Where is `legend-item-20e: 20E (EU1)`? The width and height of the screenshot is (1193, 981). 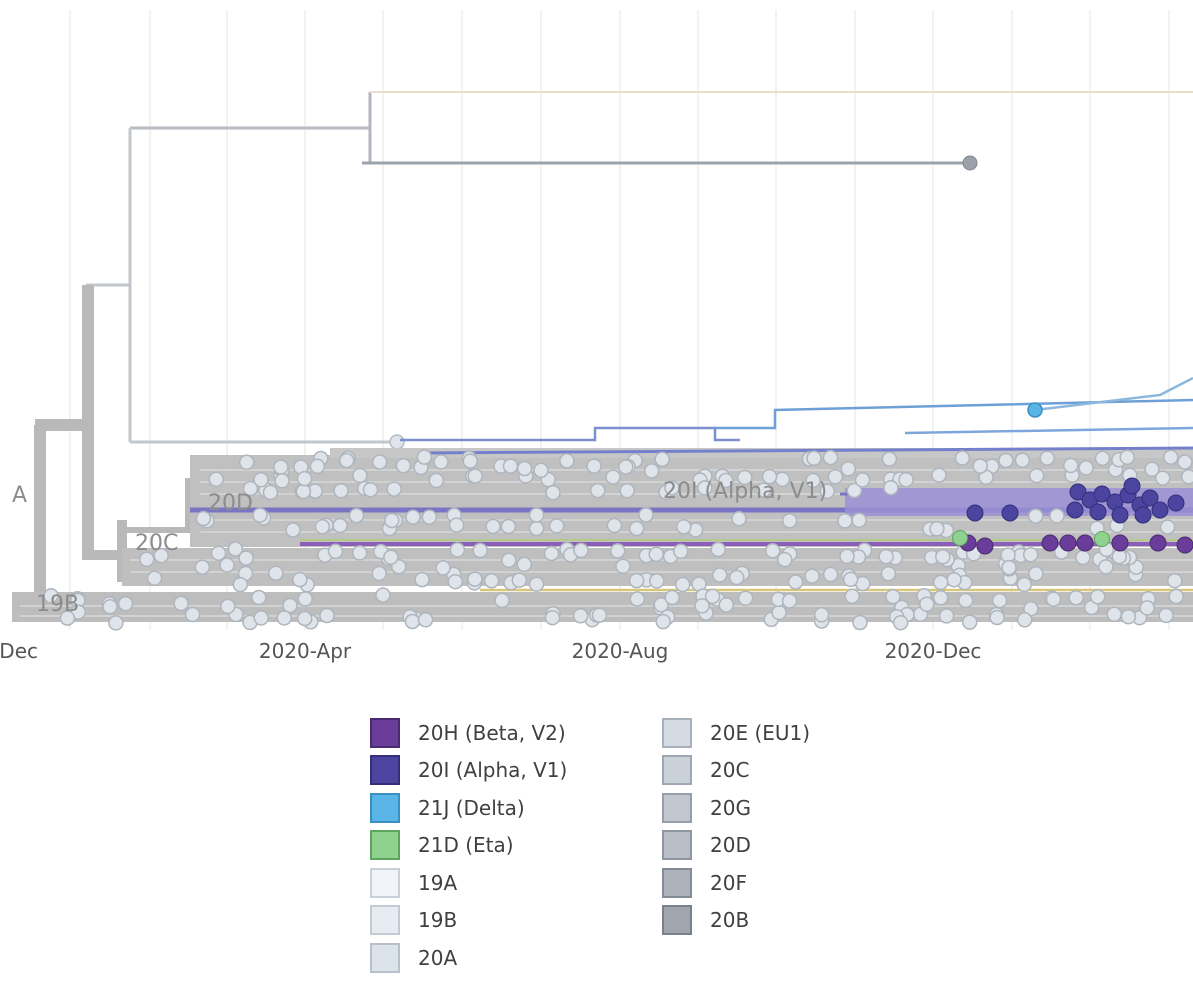
legend-item-20e: 20E (EU1) is located at coordinates (736, 733).